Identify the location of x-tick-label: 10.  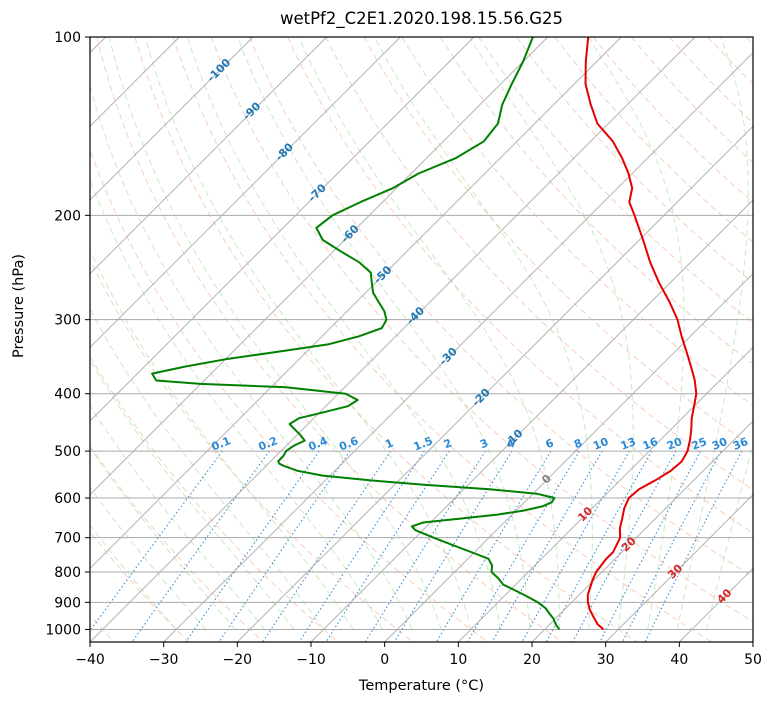
(458, 660).